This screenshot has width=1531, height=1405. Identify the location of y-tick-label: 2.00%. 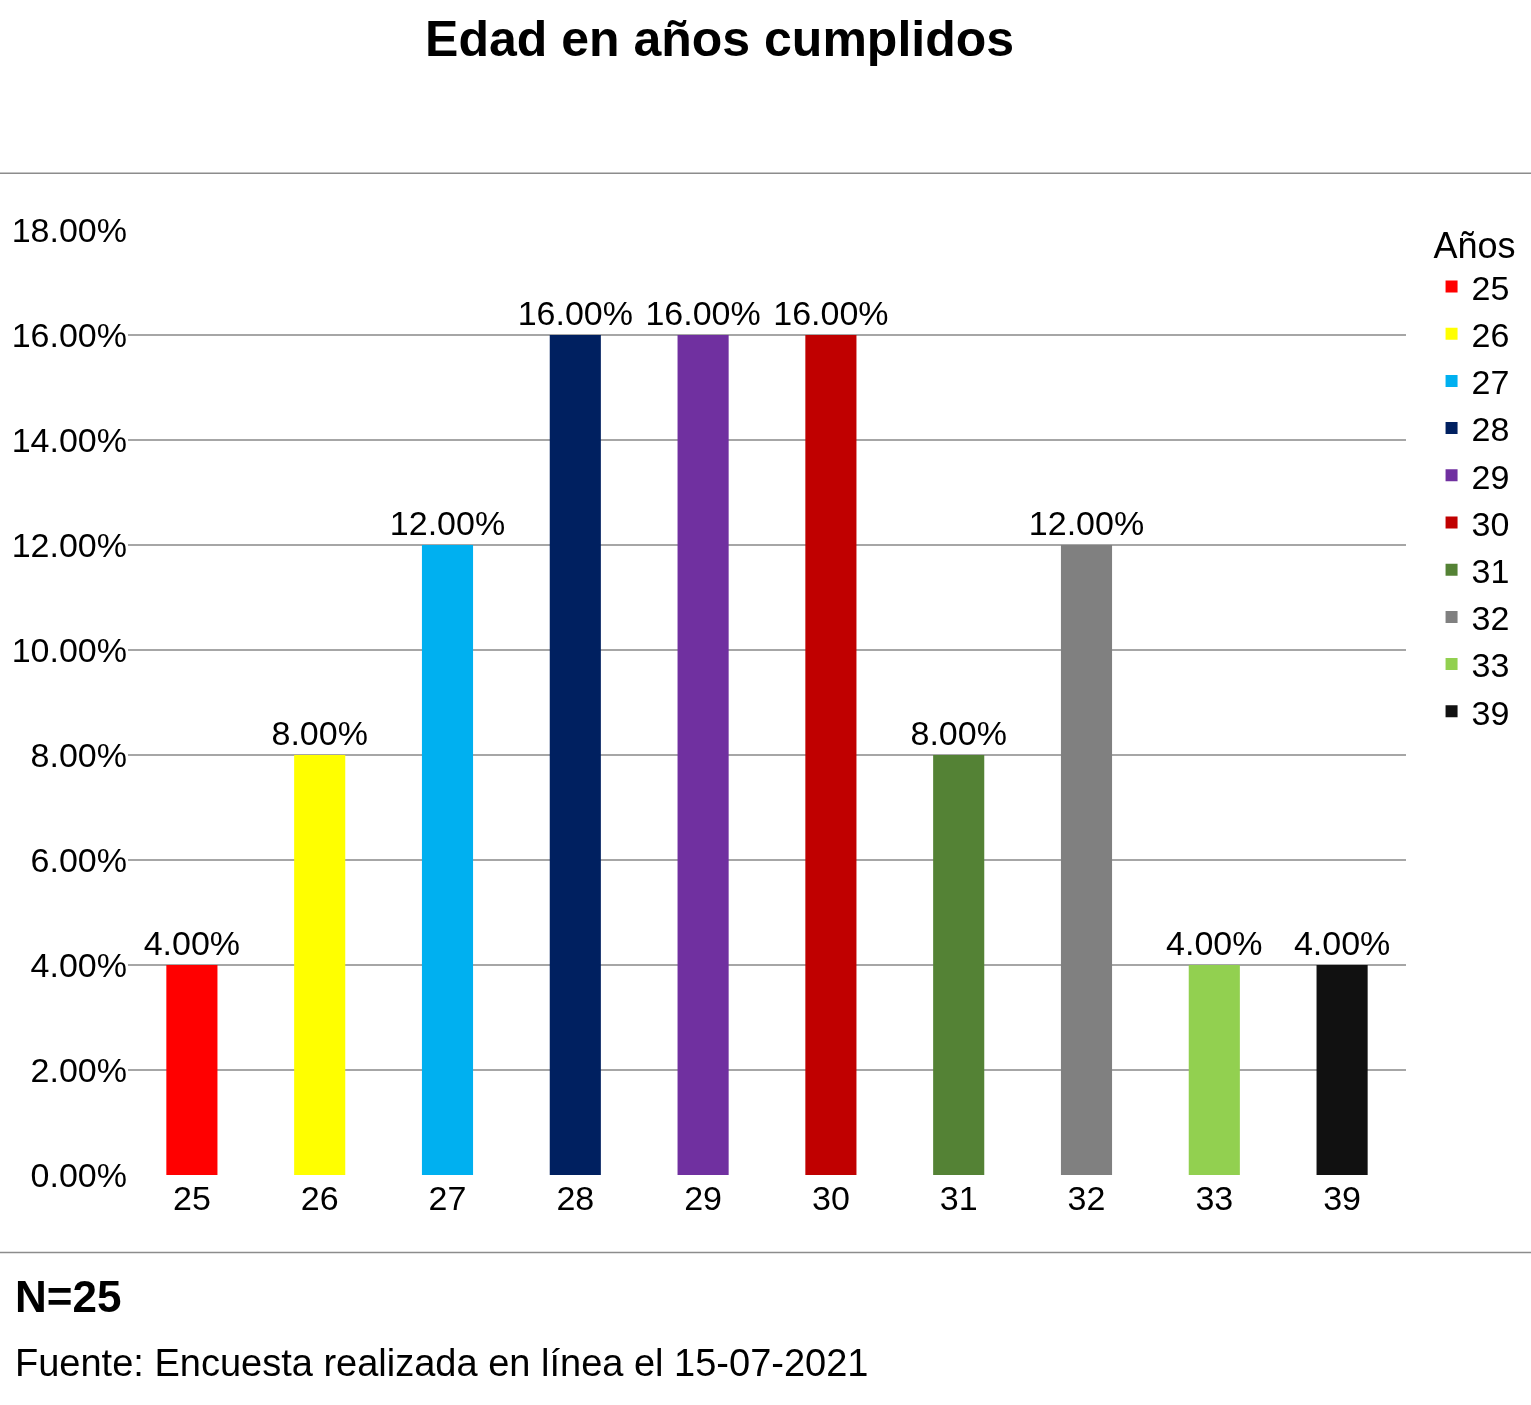
(78, 1069).